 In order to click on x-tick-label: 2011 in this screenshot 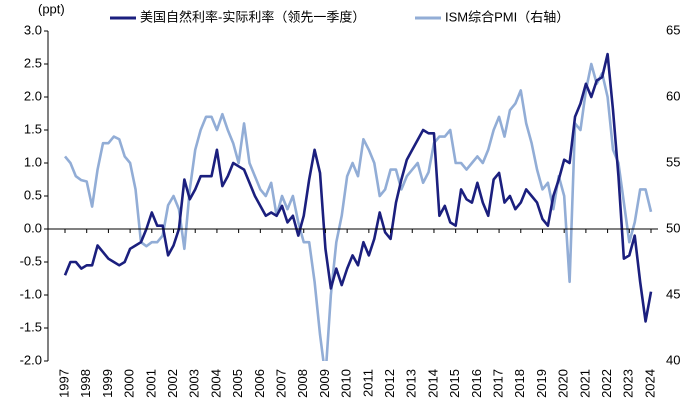, I will do `click(367, 383)`.